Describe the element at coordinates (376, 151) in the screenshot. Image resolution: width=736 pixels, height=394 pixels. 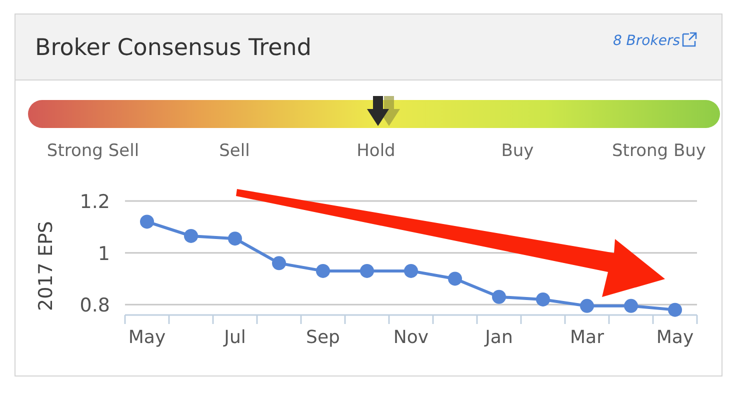
I see `category-label: Hold` at that location.